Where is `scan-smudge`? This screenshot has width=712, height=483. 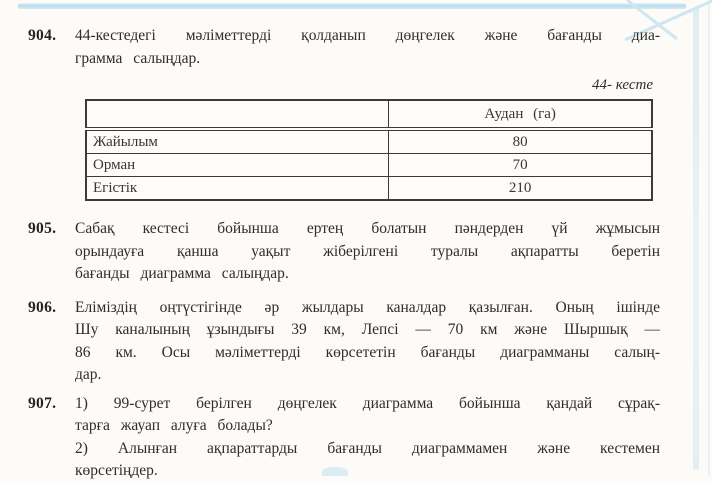
scan-smudge is located at coordinates (335, 471).